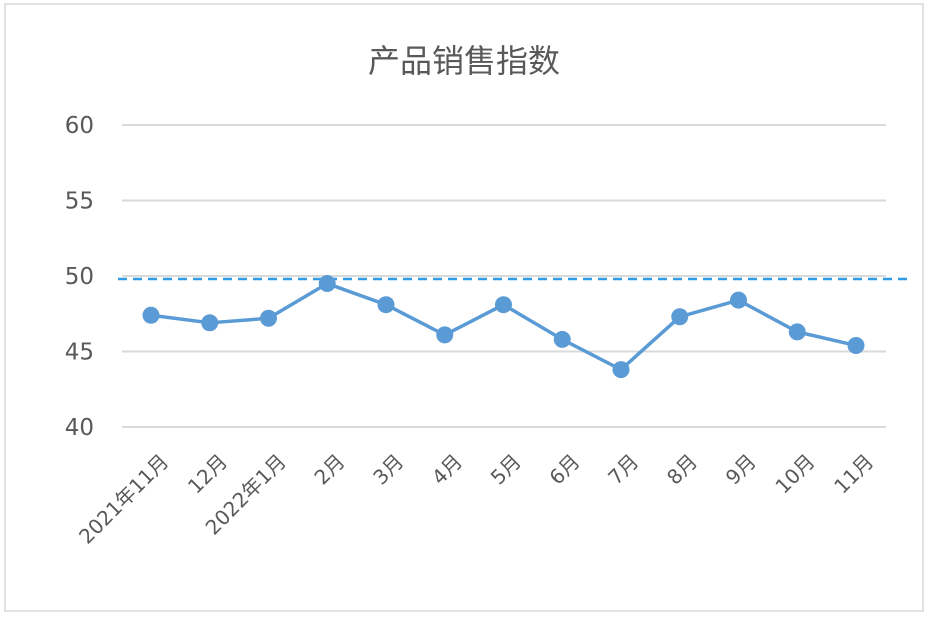 Image resolution: width=928 pixels, height=617 pixels. I want to click on ytick-label: 55, so click(79, 202).